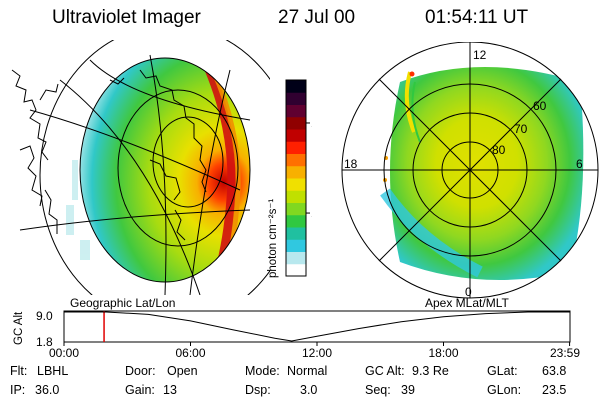 The image size is (600, 400). What do you see at coordinates (140, 371) in the screenshot?
I see `door-label: Door:` at bounding box center [140, 371].